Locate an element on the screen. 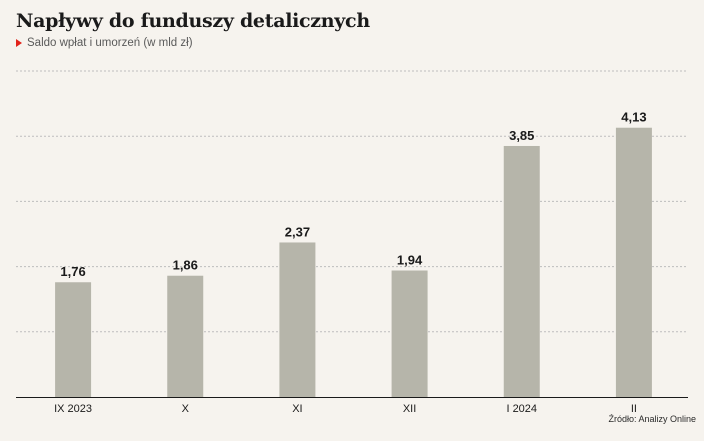 The image size is (704, 441). data-label: 3,85 is located at coordinates (521, 135).